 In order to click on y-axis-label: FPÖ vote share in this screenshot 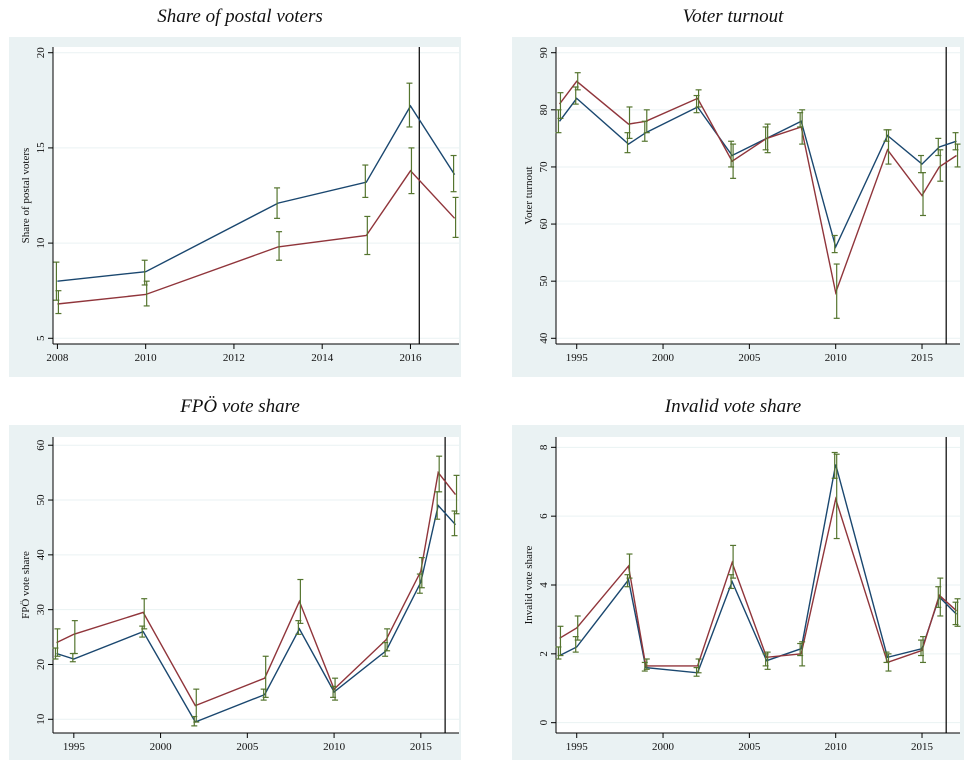, I will do `click(26, 585)`.